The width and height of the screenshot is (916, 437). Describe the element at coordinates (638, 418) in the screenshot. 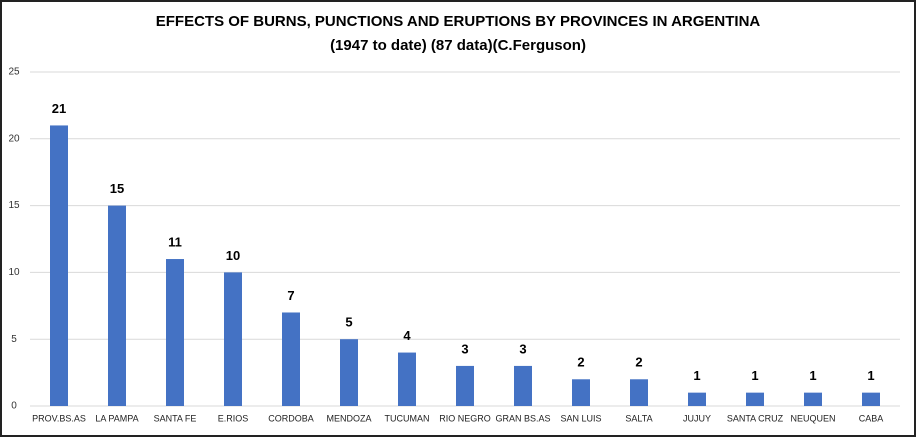

I see `x-tick-label: SALTA` at that location.